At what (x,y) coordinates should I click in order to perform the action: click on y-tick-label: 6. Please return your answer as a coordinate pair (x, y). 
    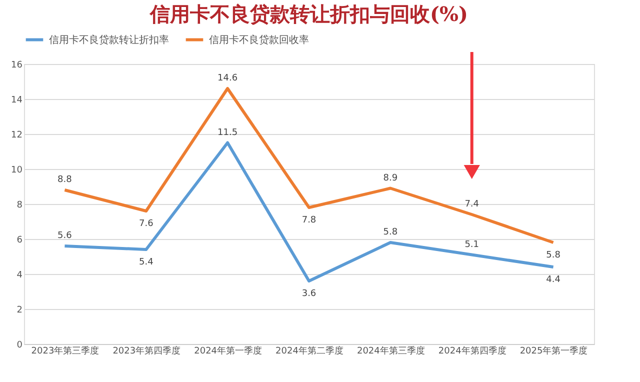
    Looking at the image, I should click on (19, 241).